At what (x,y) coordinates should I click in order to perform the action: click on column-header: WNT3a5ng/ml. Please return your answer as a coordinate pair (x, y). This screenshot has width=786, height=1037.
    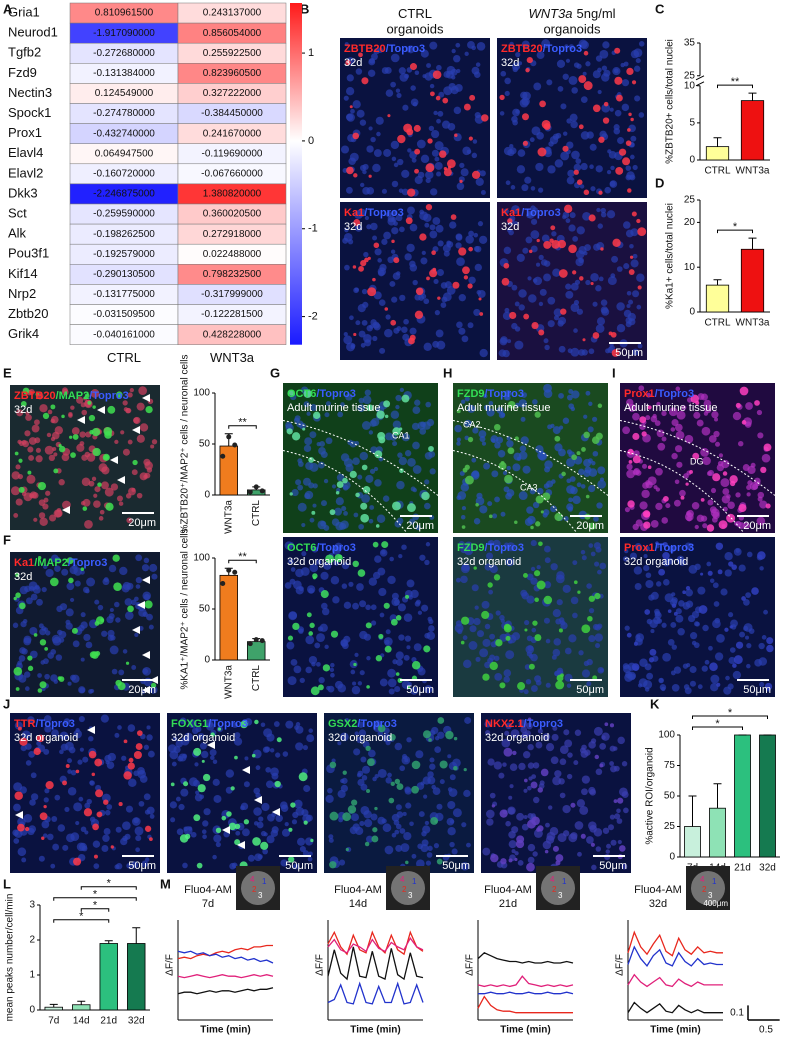
    Looking at the image, I should click on (571, 13).